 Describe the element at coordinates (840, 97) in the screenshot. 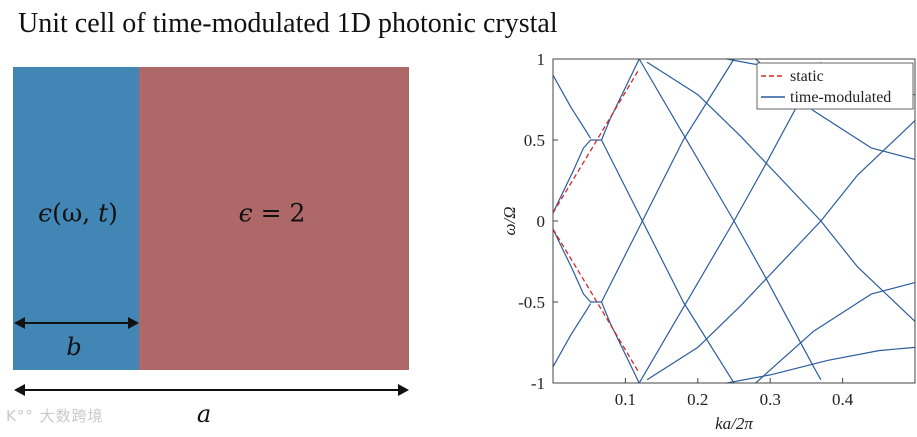

I see `legend-label-time-modulated: time-modulated` at that location.